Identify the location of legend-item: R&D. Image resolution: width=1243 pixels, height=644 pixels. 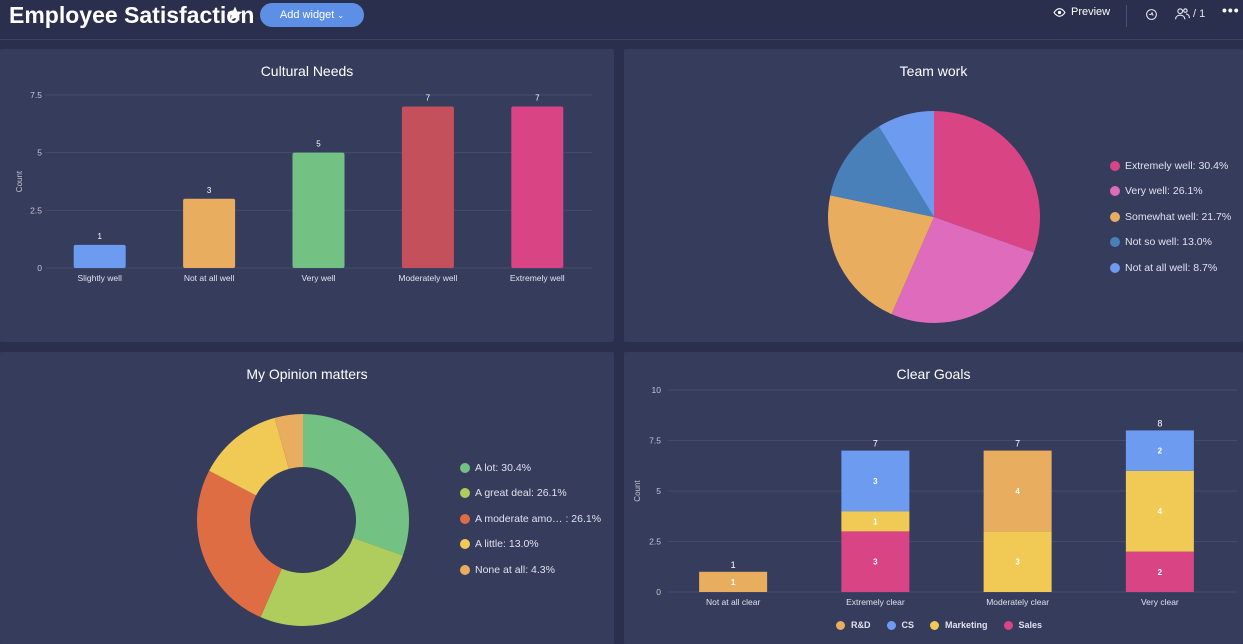
(853, 625).